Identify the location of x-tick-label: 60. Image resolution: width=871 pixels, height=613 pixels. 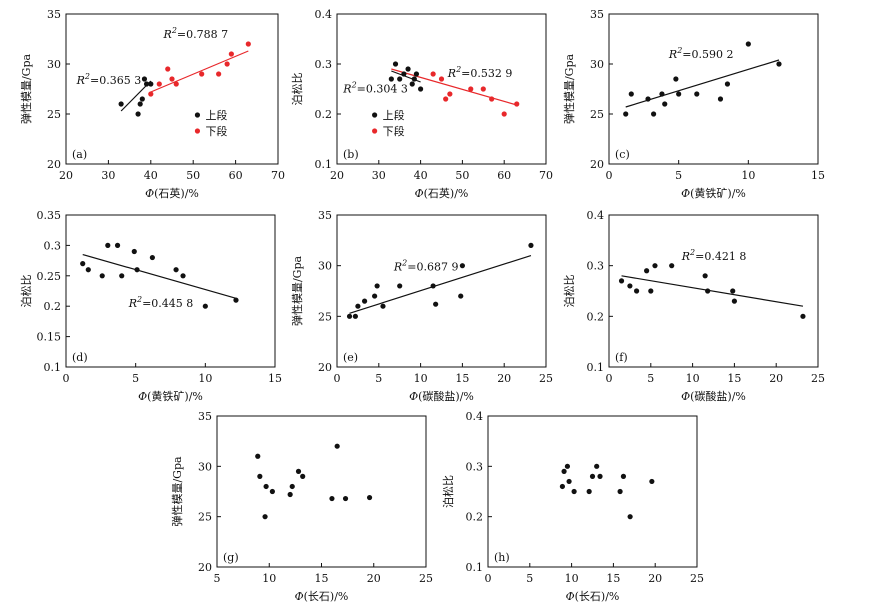
(236, 175).